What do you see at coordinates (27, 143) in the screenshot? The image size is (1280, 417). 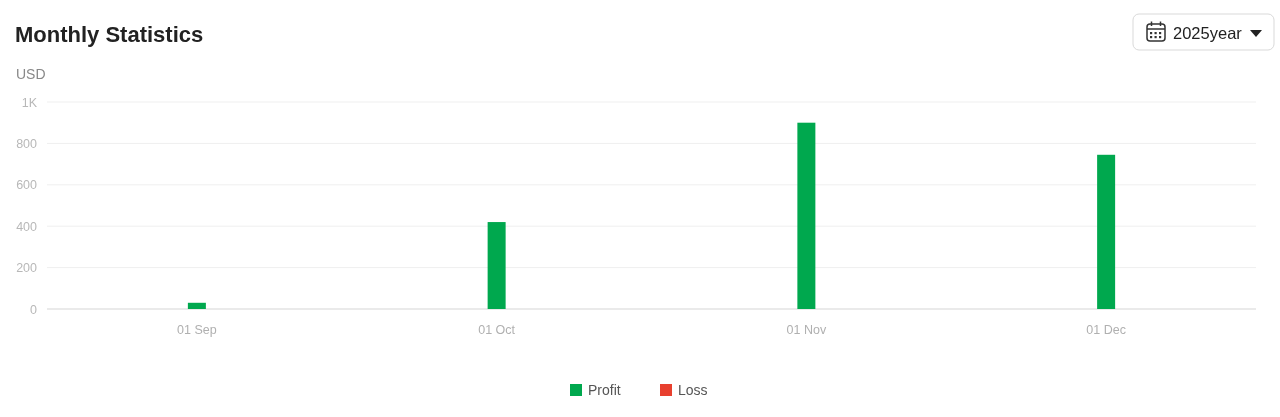 I see `y-tick-label: 800` at bounding box center [27, 143].